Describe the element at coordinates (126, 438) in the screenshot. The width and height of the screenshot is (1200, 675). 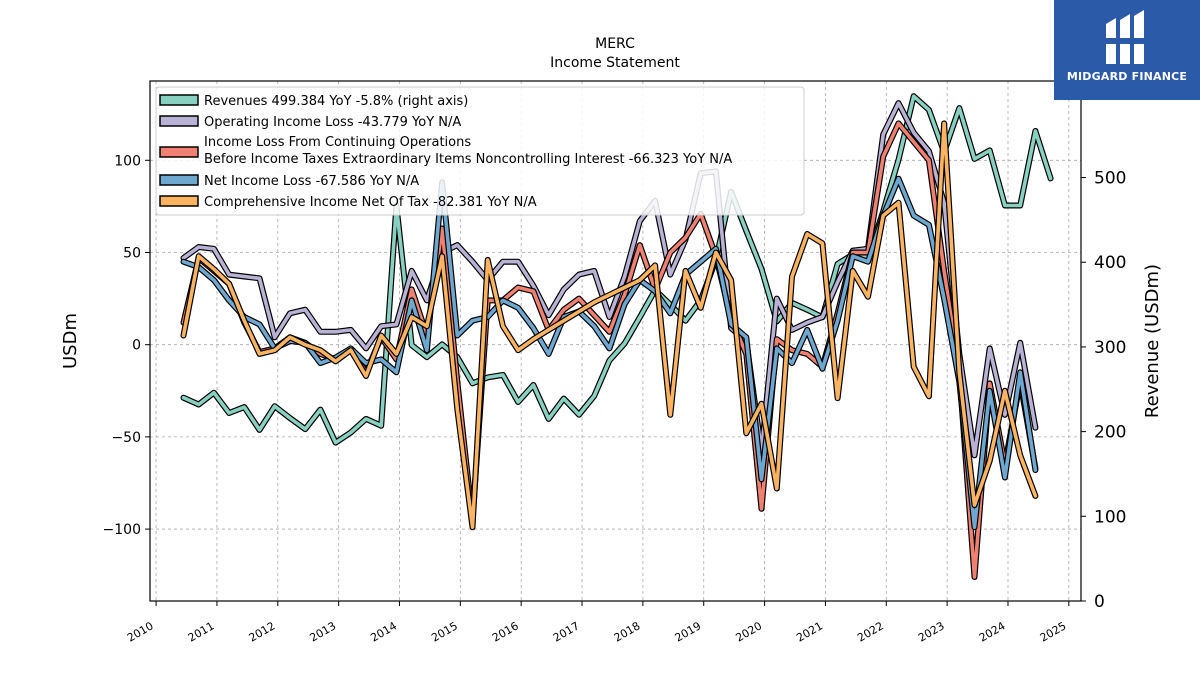
I see `y-left-tick-label: −50` at that location.